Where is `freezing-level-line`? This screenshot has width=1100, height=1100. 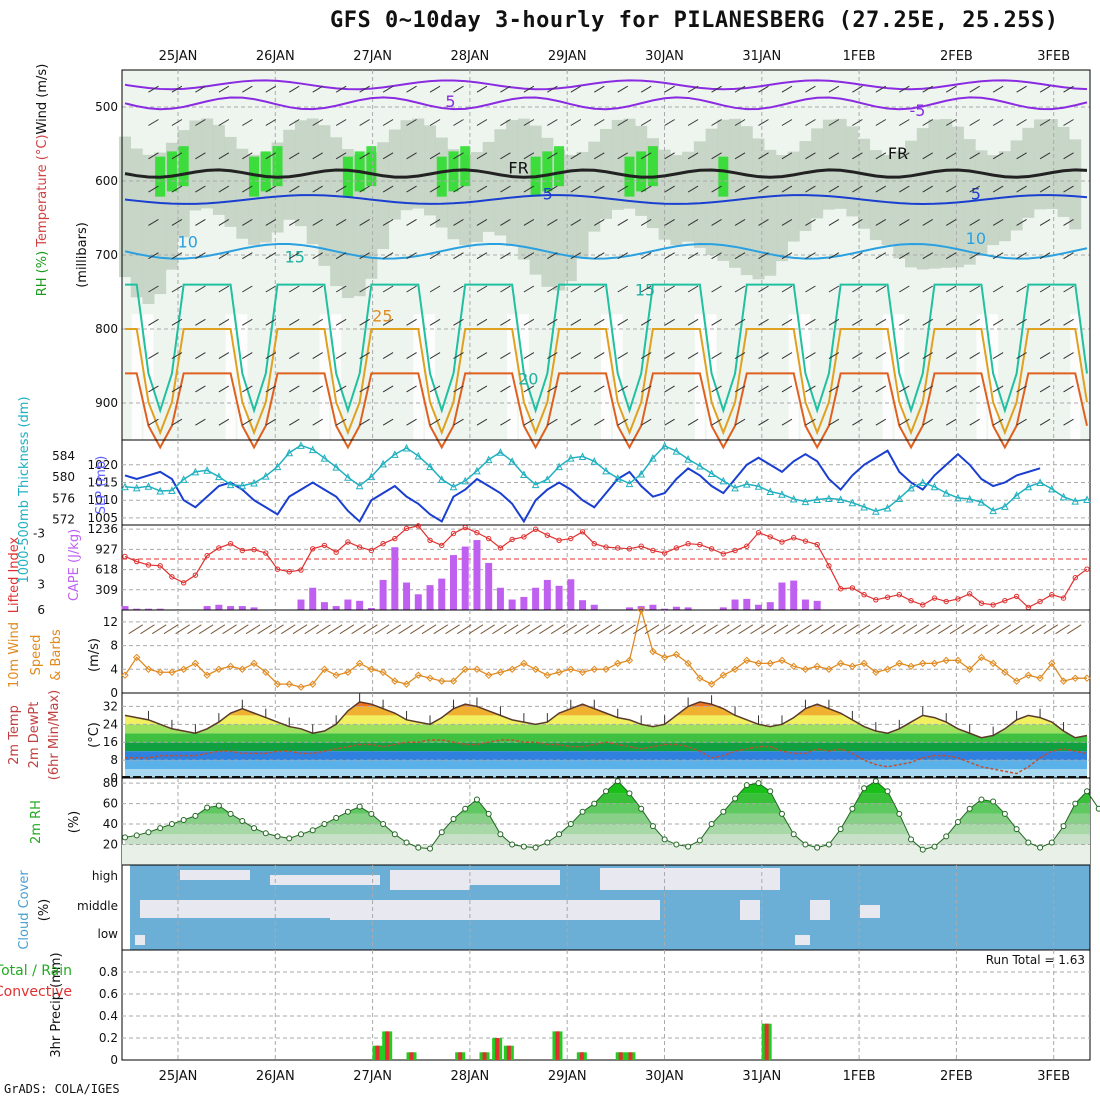
freezing-level-line is located at coordinates (606, 173).